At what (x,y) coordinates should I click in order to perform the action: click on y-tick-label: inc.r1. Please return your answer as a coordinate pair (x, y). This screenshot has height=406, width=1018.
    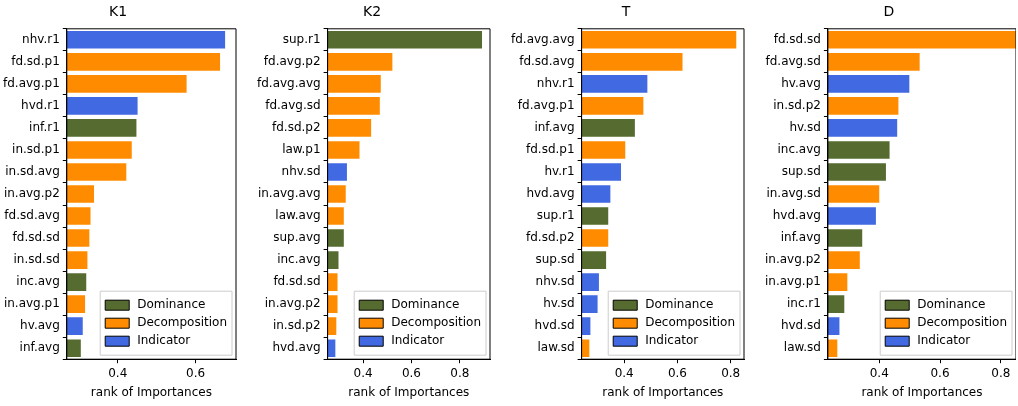
    Looking at the image, I should click on (803, 303).